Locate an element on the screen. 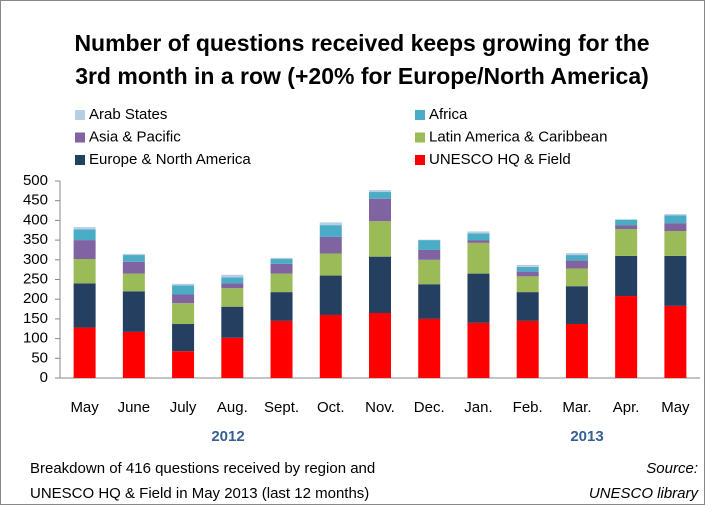 The image size is (705, 505). x-tick-label: Aug. is located at coordinates (232, 407).